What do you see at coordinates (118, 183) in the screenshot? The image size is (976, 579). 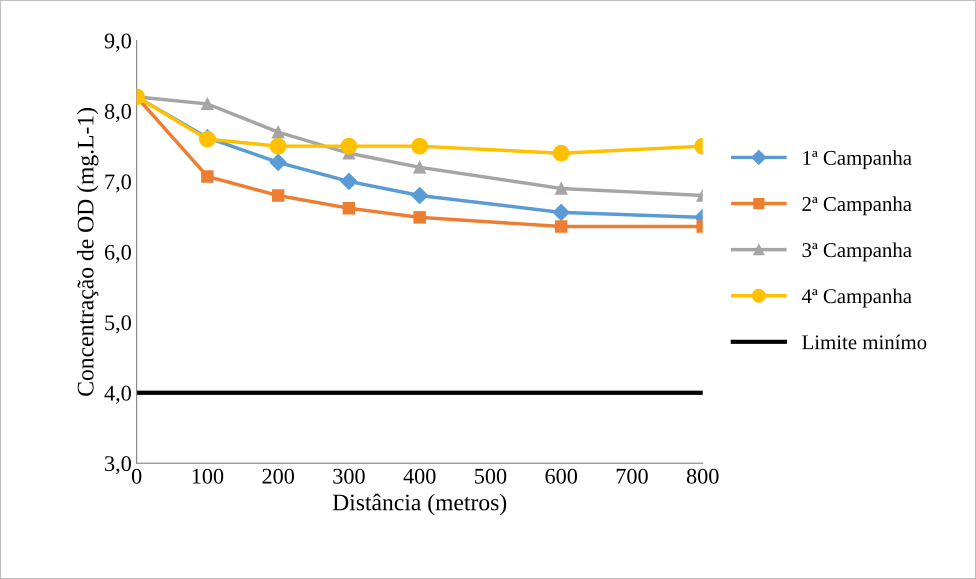 I see `y-tick-label: 7,0` at bounding box center [118, 183].